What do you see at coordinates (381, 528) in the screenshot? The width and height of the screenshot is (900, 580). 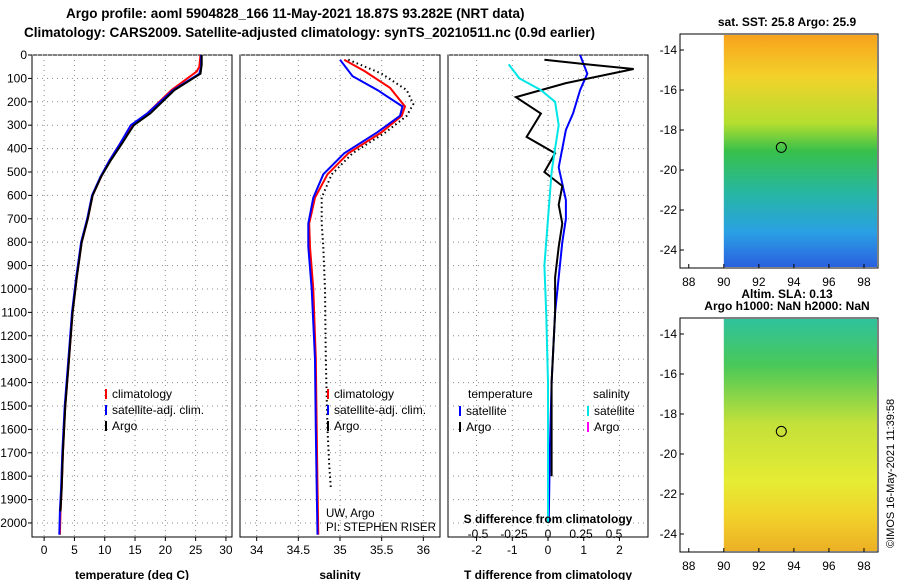 I see `pi-annotation: PI: STEPHEN RISER` at bounding box center [381, 528].